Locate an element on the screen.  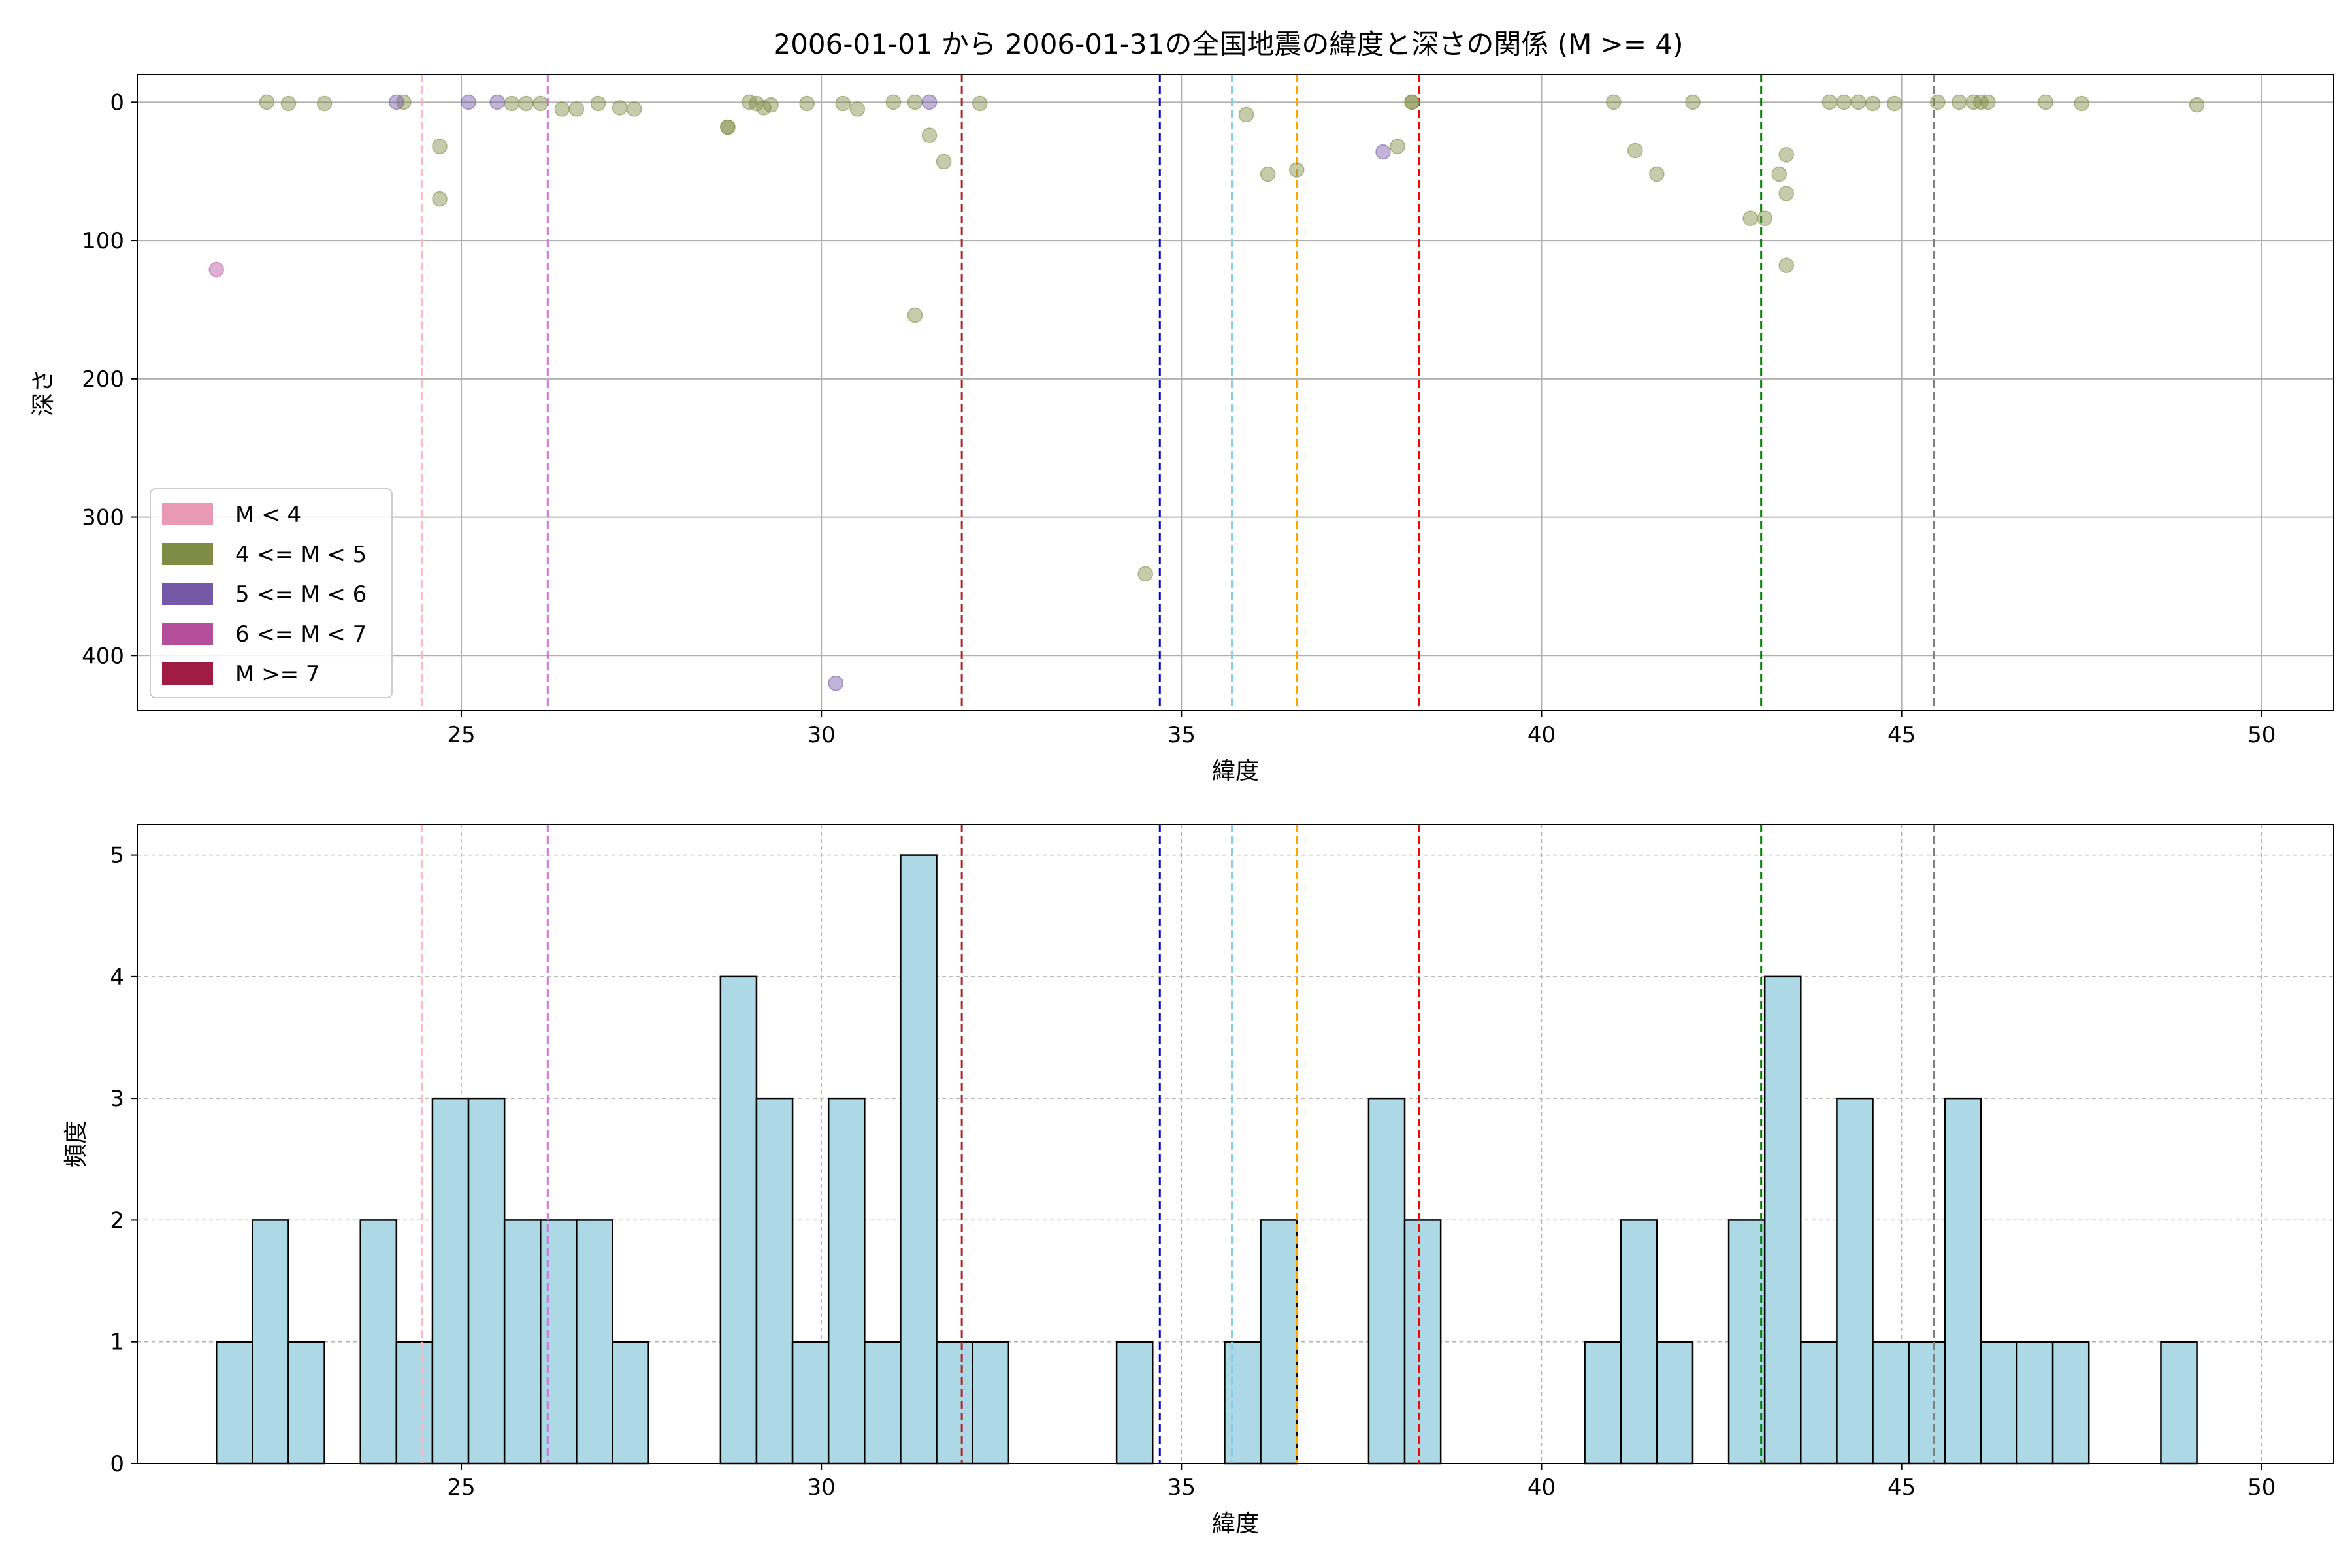
legend-label: M < 4 is located at coordinates (268, 515).